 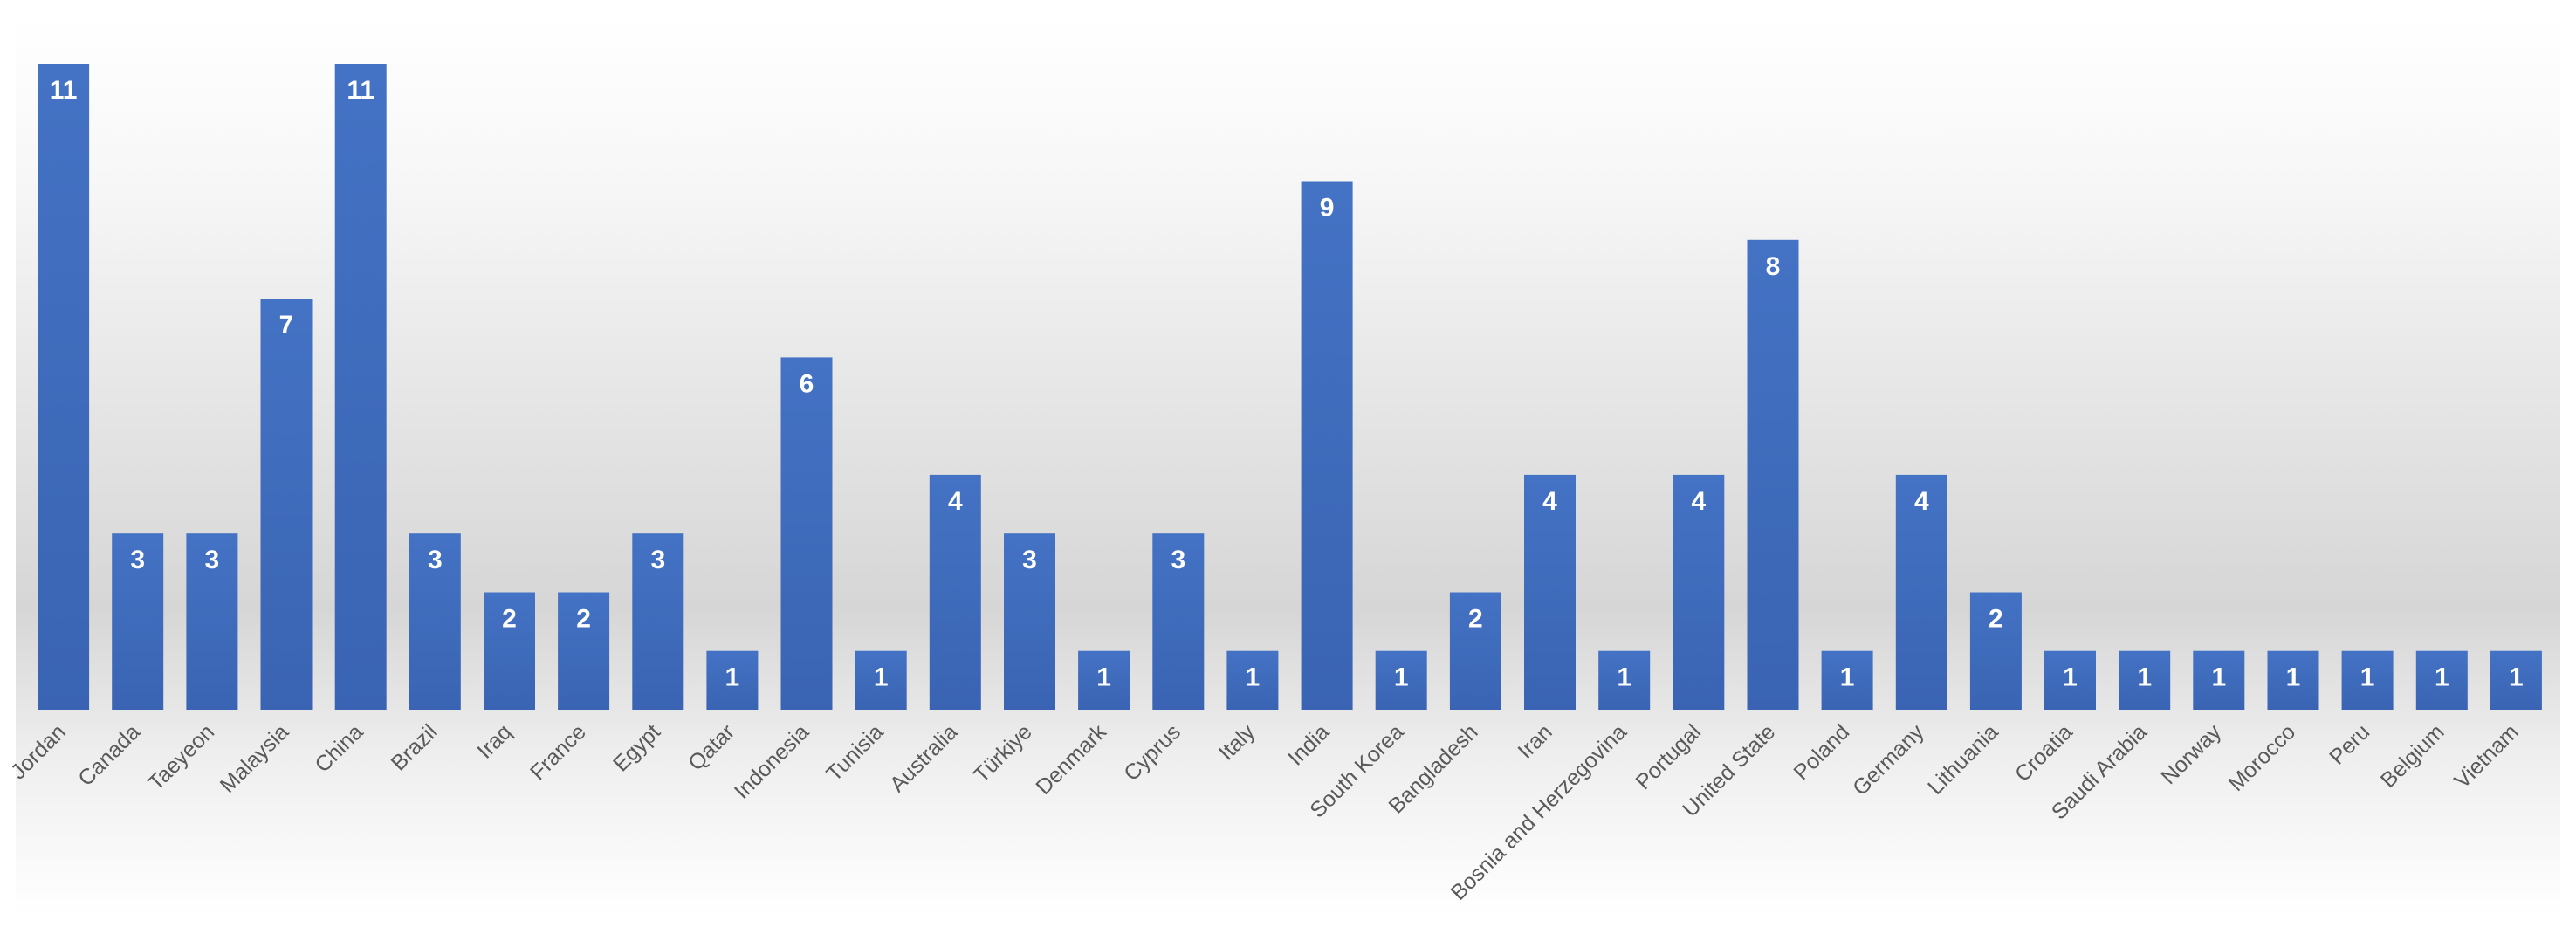 I want to click on bar-peru, so click(x=2367, y=680).